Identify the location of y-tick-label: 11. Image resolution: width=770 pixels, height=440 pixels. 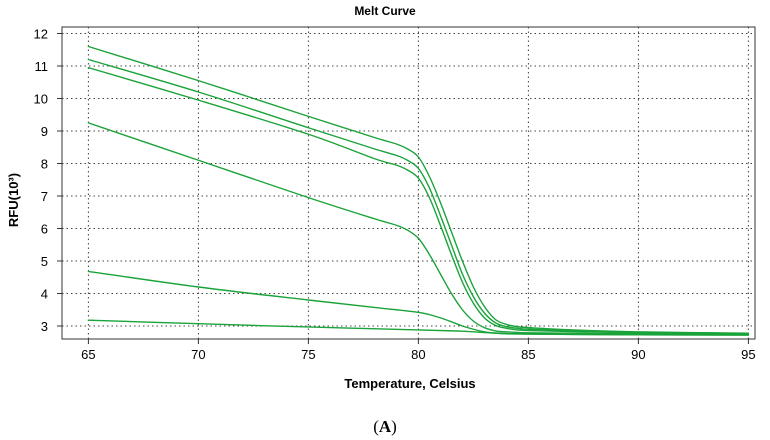
(42, 66).